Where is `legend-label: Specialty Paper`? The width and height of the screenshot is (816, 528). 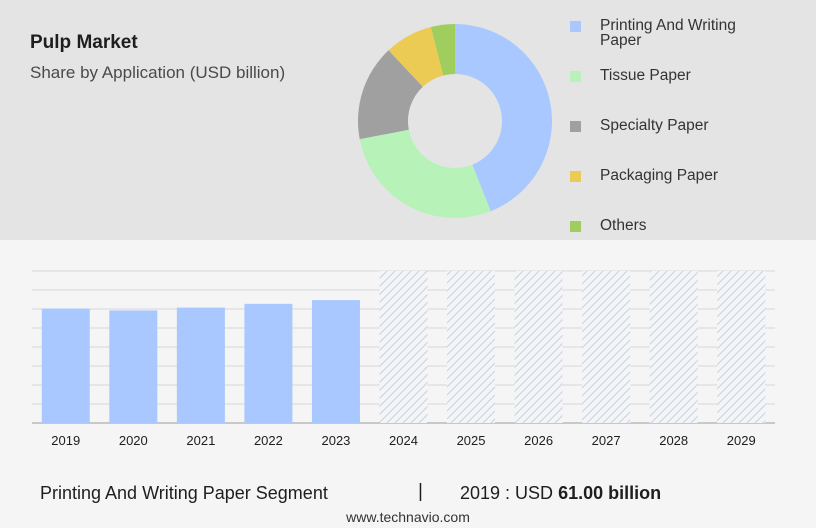
legend-label: Specialty Paper is located at coordinates (654, 125).